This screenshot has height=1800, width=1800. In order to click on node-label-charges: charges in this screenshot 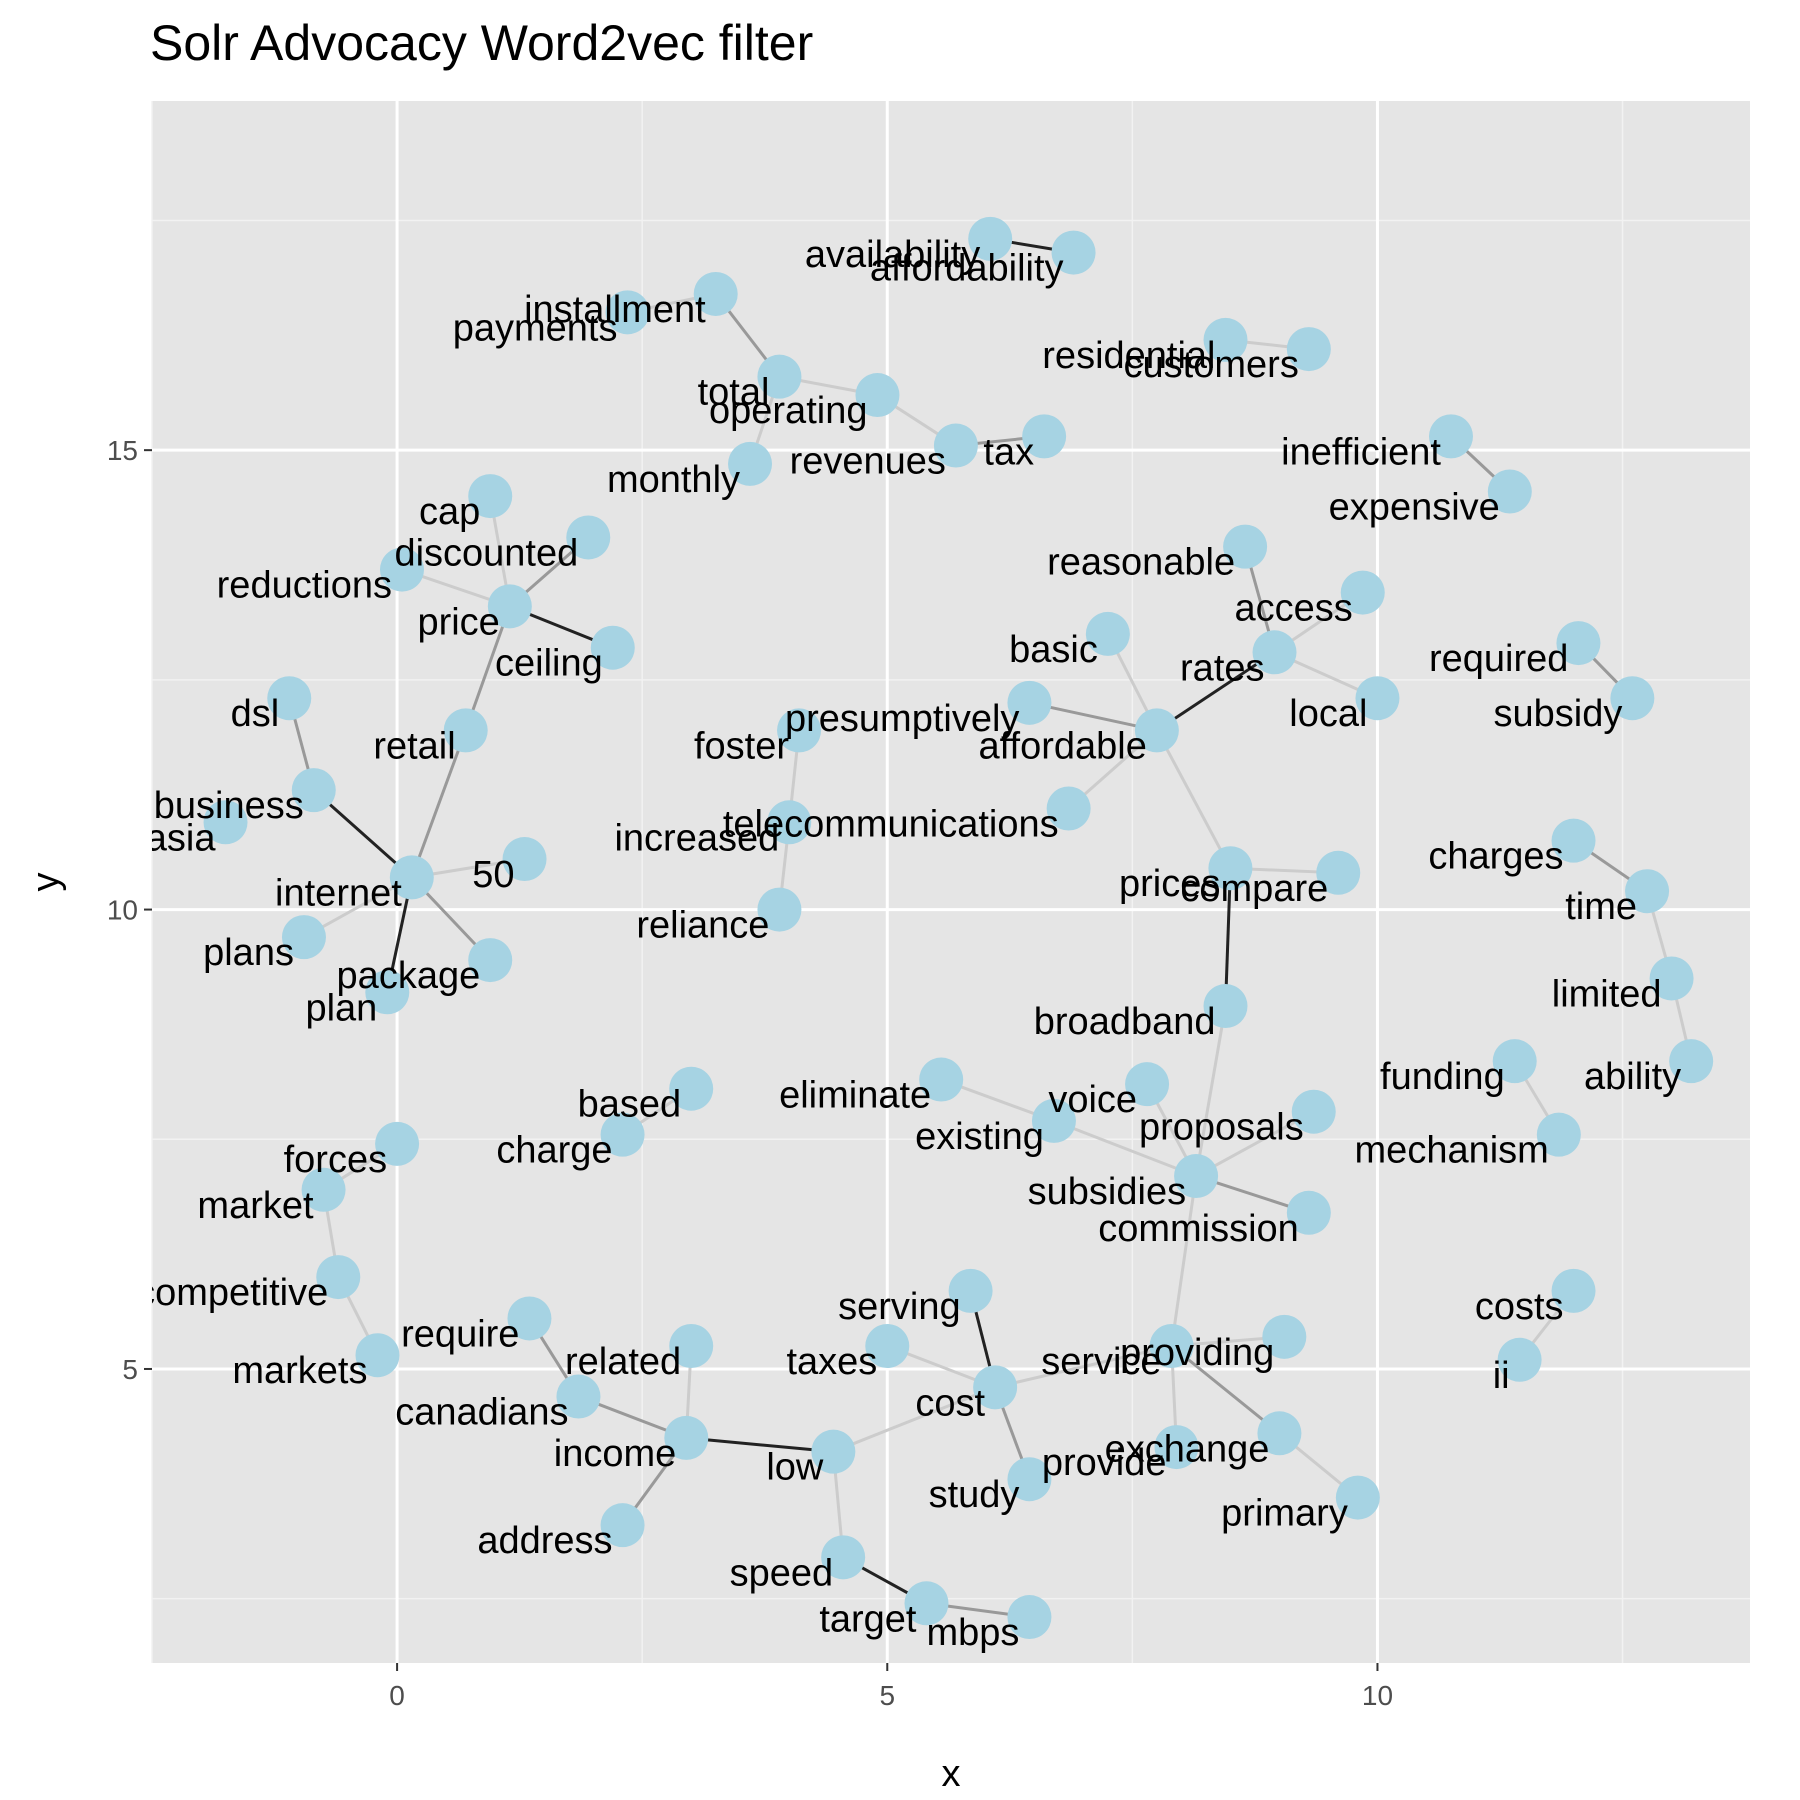, I will do `click(1495, 857)`.